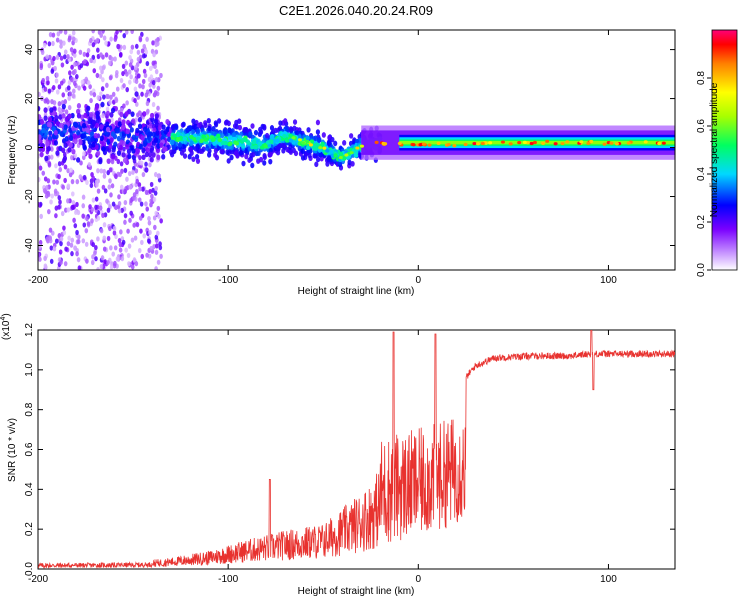 The image size is (750, 600). I want to click on snr-xtick-label: 0, so click(419, 579).